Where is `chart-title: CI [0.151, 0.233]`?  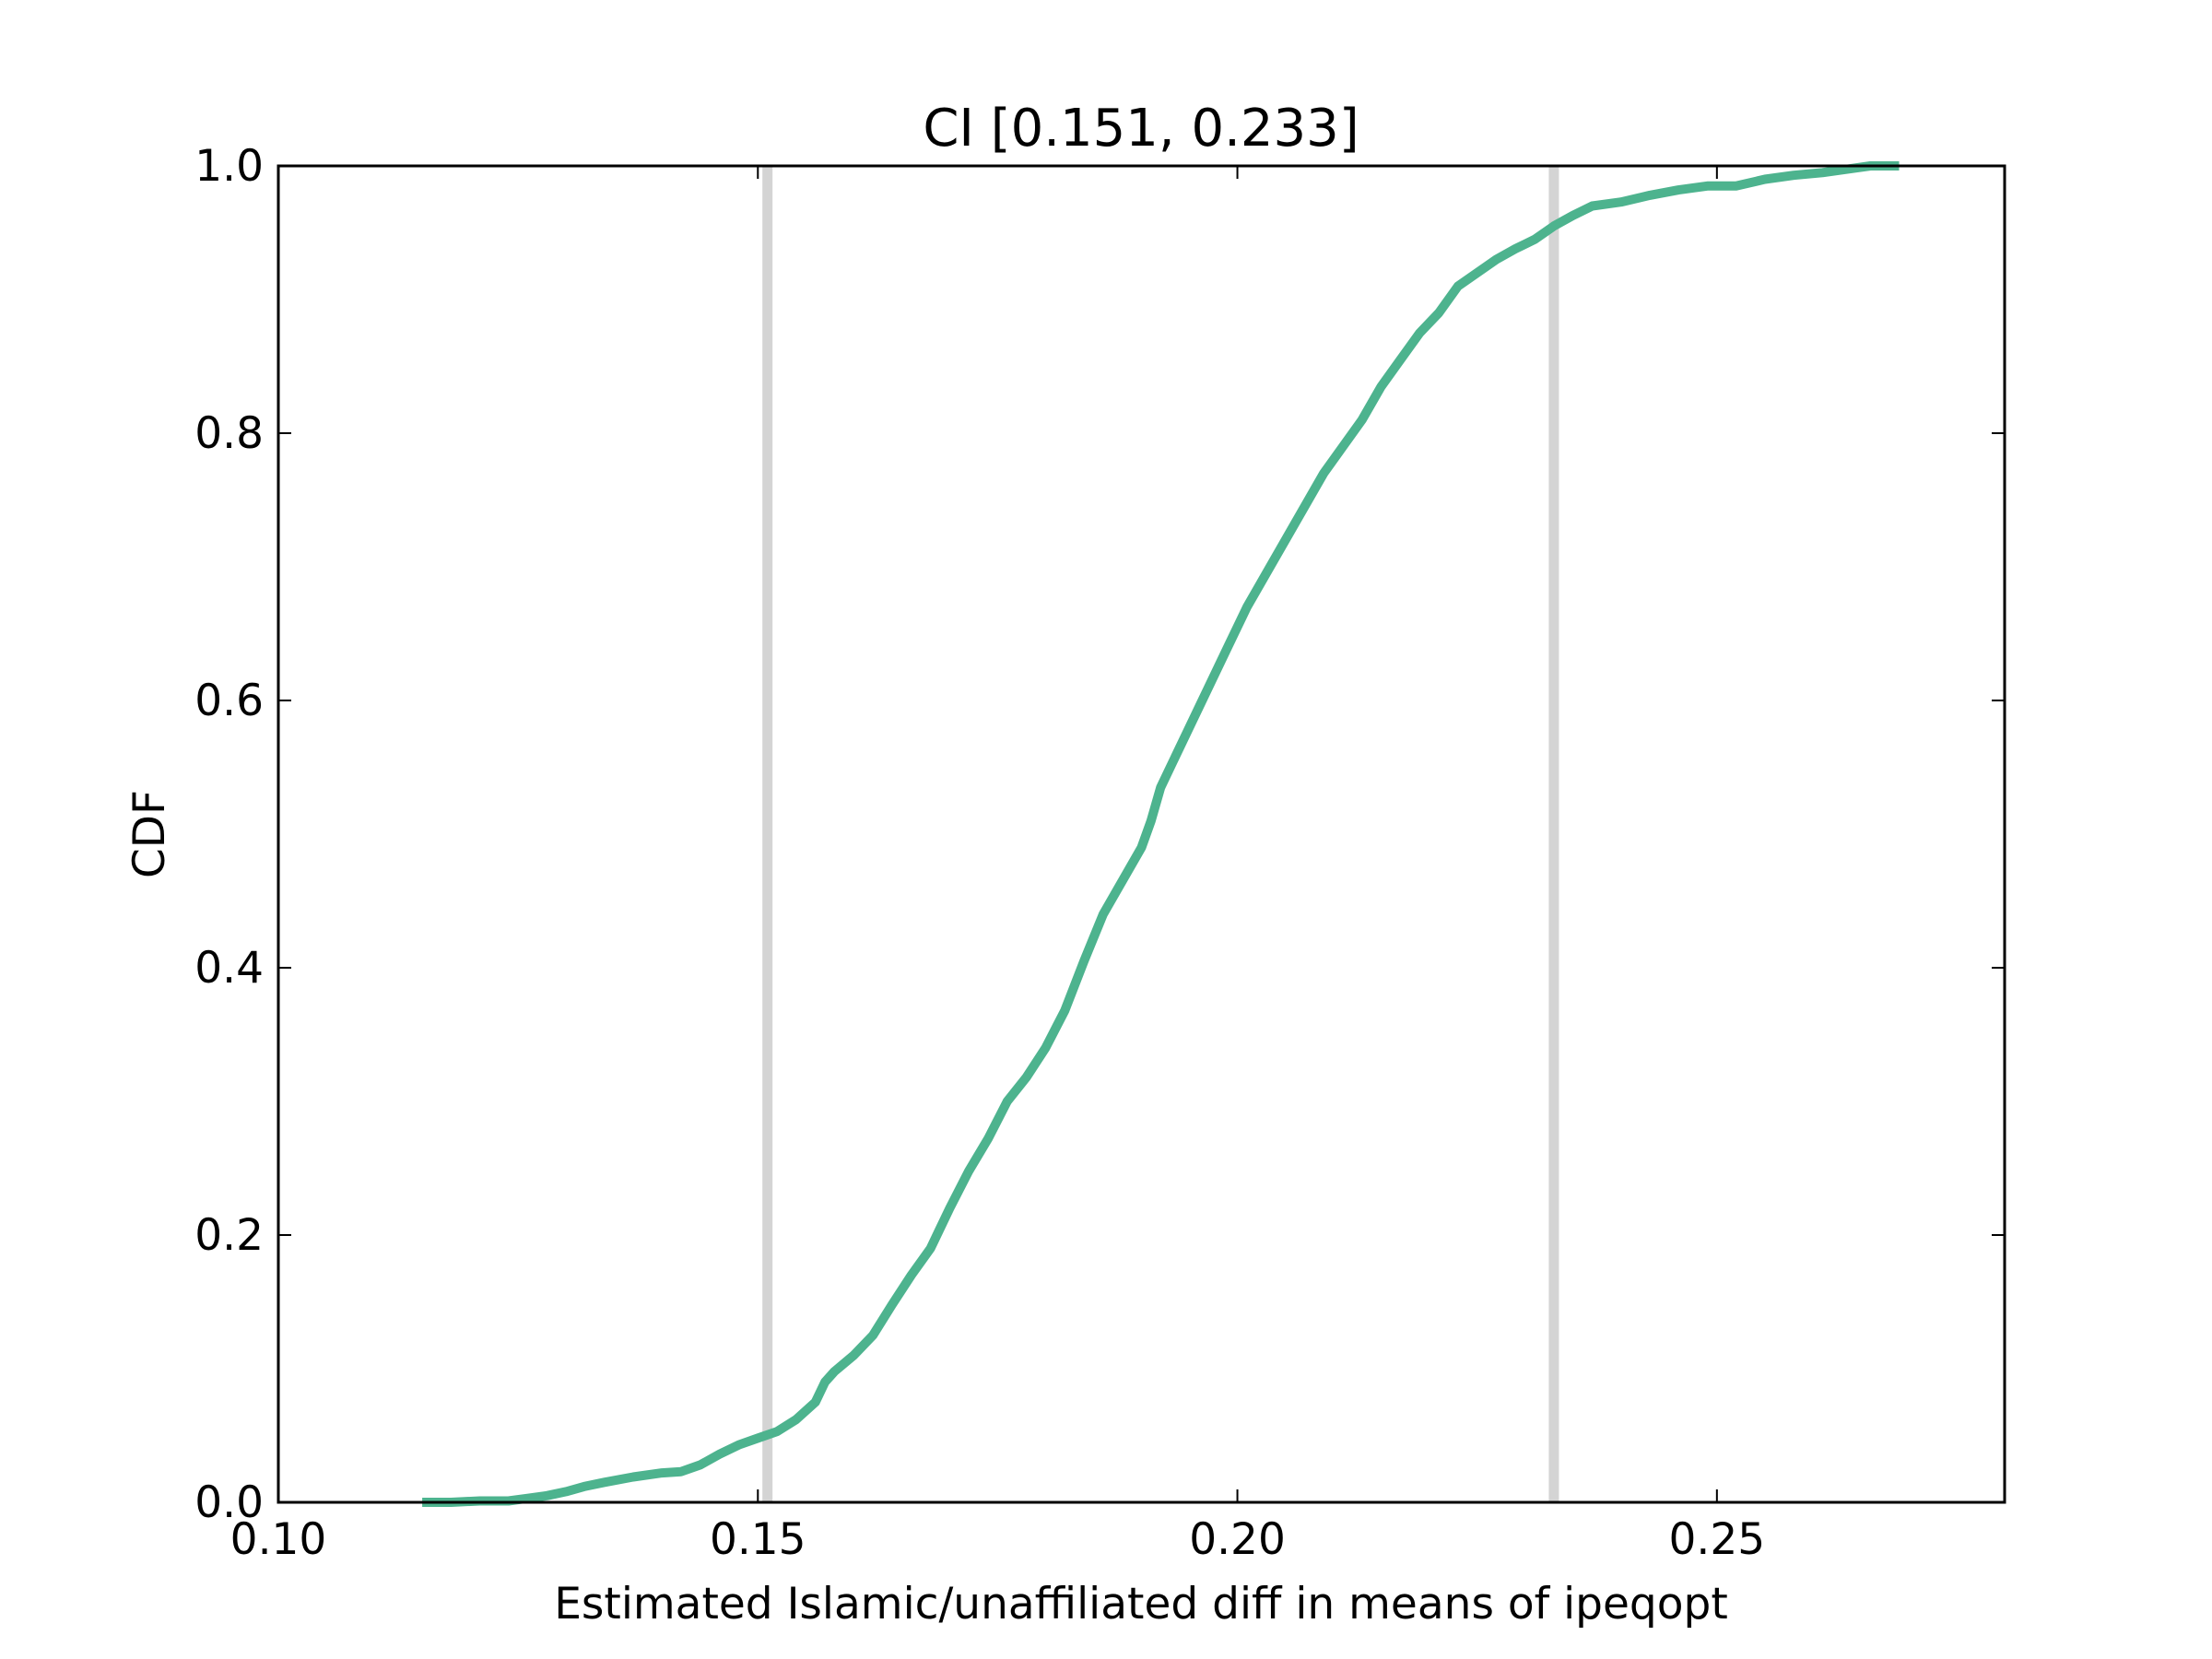
chart-title: CI [0.151, 0.233] is located at coordinates (1141, 129).